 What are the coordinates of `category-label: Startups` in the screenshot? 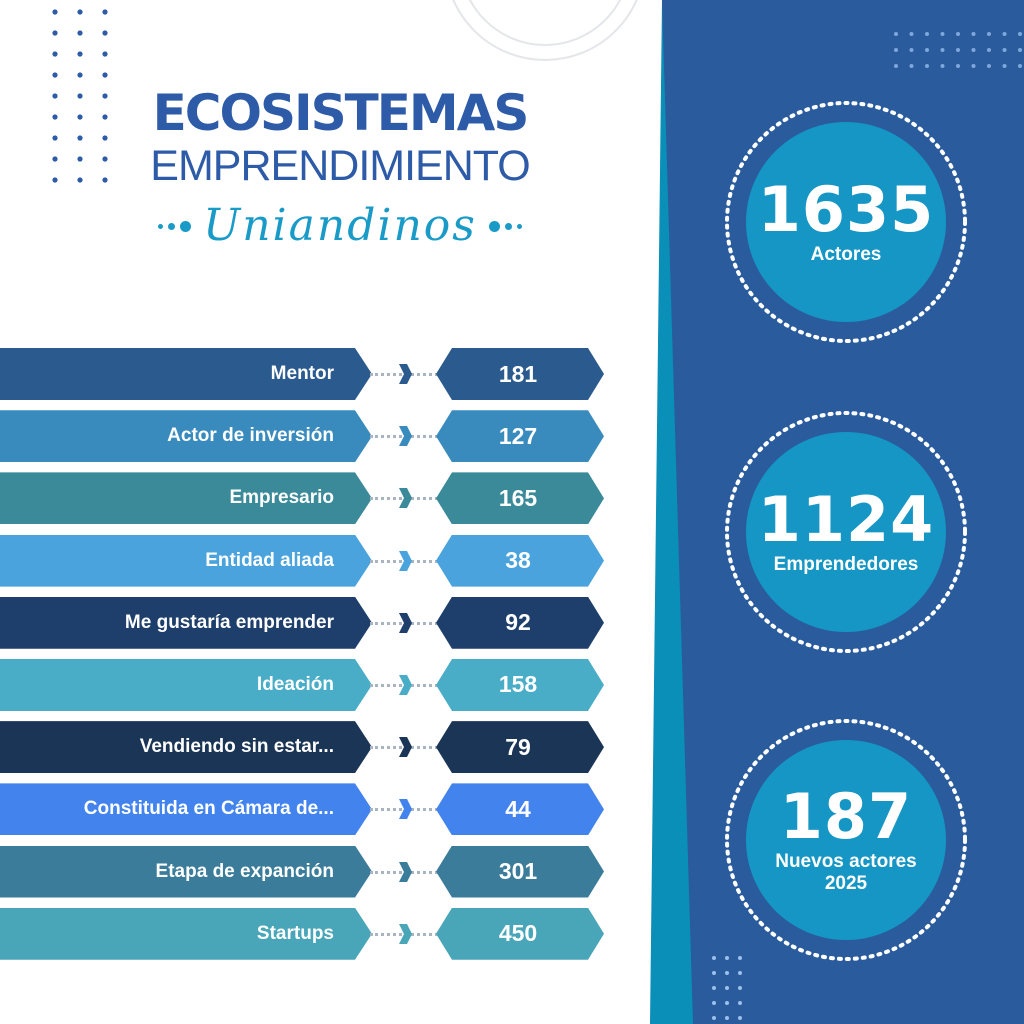 It's located at (186, 933).